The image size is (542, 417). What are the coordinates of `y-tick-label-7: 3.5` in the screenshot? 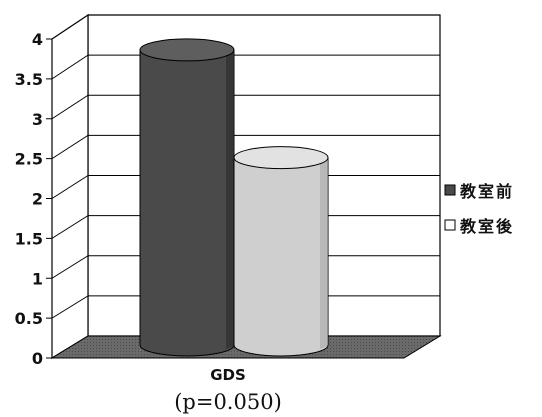 It's located at (29, 79).